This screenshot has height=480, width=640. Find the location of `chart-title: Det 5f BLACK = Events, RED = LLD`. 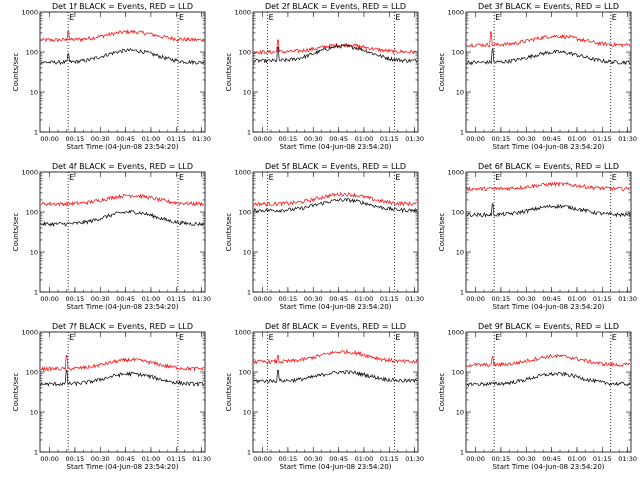

chart-title: Det 5f BLACK = Events, RED = LLD is located at coordinates (335, 166).